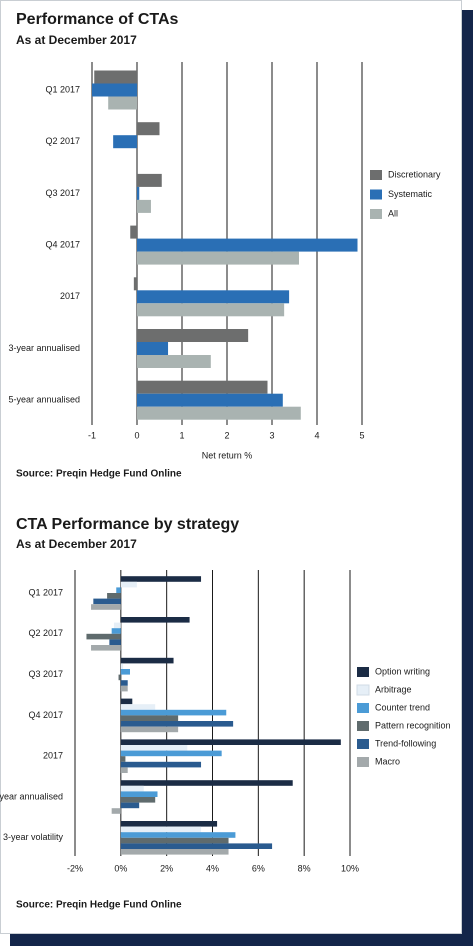 Image resolution: width=473 pixels, height=946 pixels. Describe the element at coordinates (402, 671) in the screenshot. I see `legend-label: Option writing` at that location.